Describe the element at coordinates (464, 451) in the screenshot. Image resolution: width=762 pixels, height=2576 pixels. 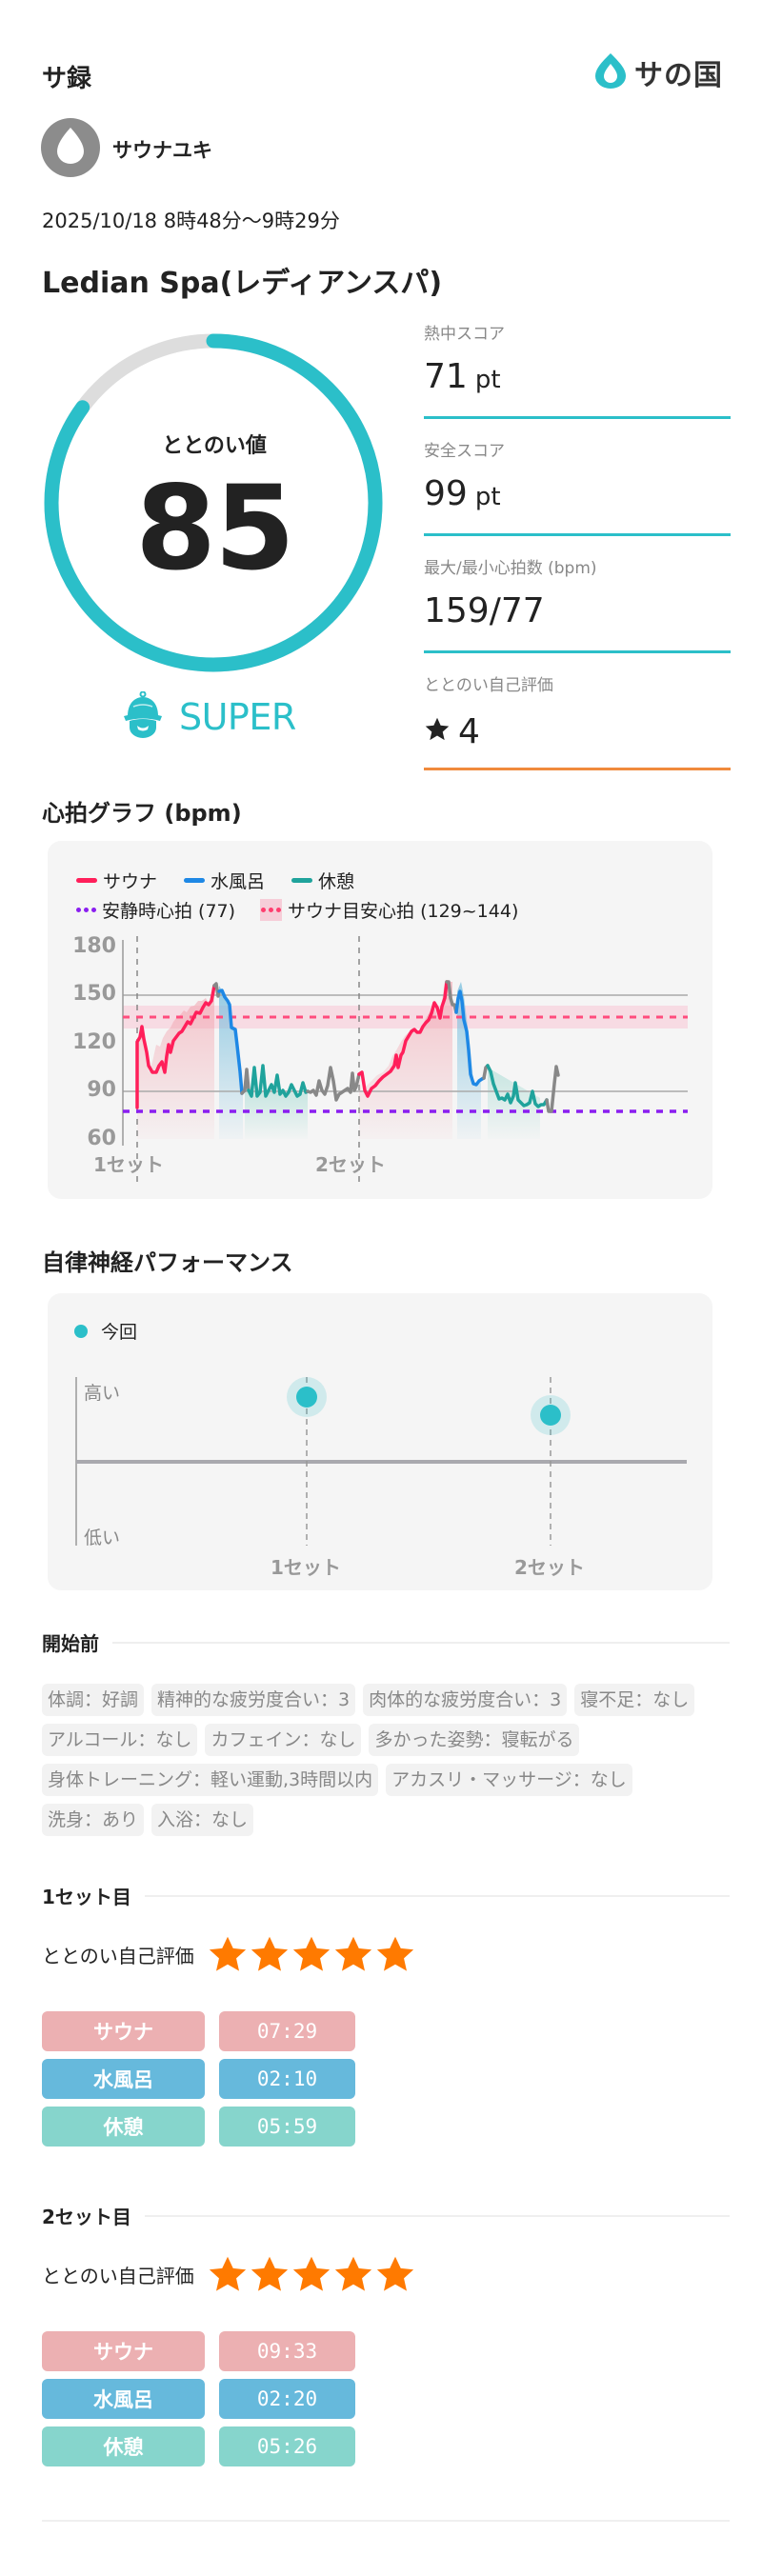
I see `stat-label: 安全スコア` at that location.